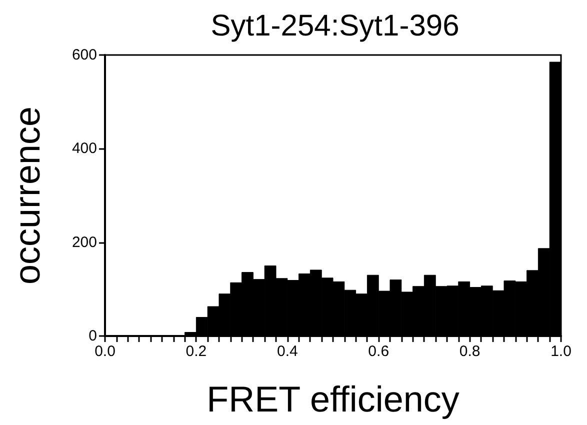  What do you see at coordinates (333, 399) in the screenshot?
I see `x-axis-title: FRET efficiency` at bounding box center [333, 399].